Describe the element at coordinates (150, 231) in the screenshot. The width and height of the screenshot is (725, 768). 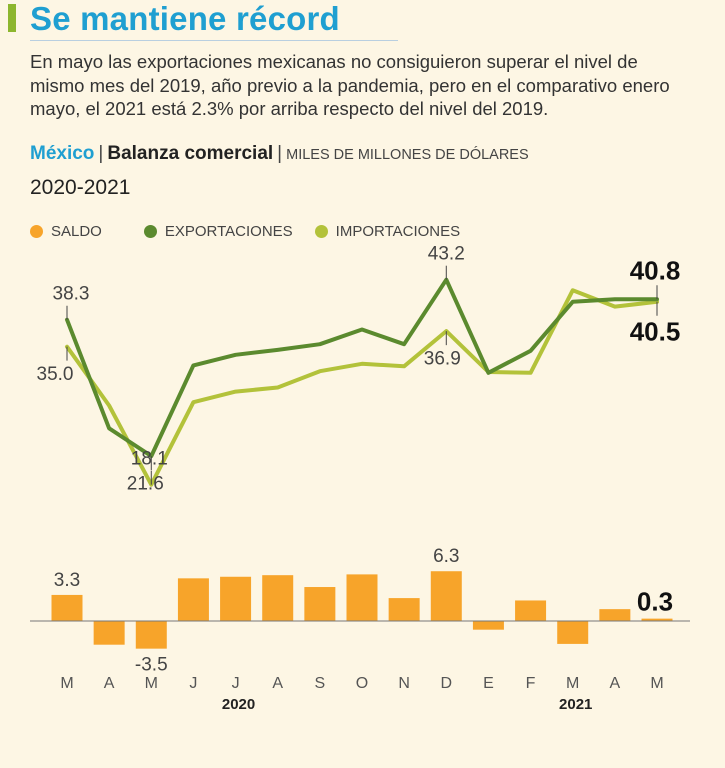
I see `legend-dot-exportaciones` at that location.